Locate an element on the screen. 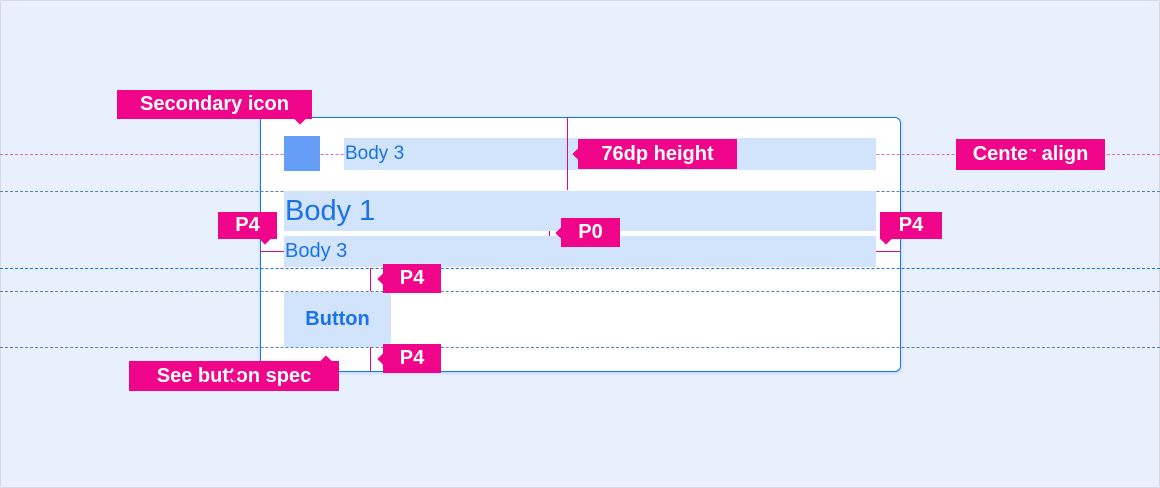  padding-above-button-line is located at coordinates (370, 279).